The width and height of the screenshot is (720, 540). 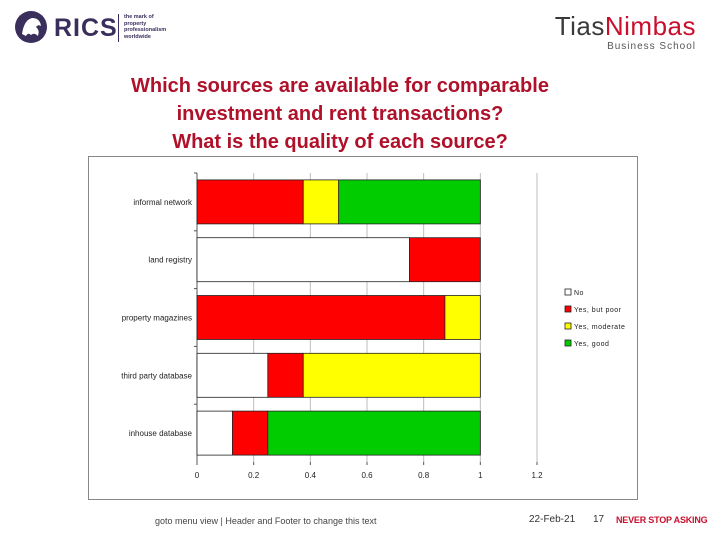 I want to click on x-tick-label: 1, so click(x=480, y=475).